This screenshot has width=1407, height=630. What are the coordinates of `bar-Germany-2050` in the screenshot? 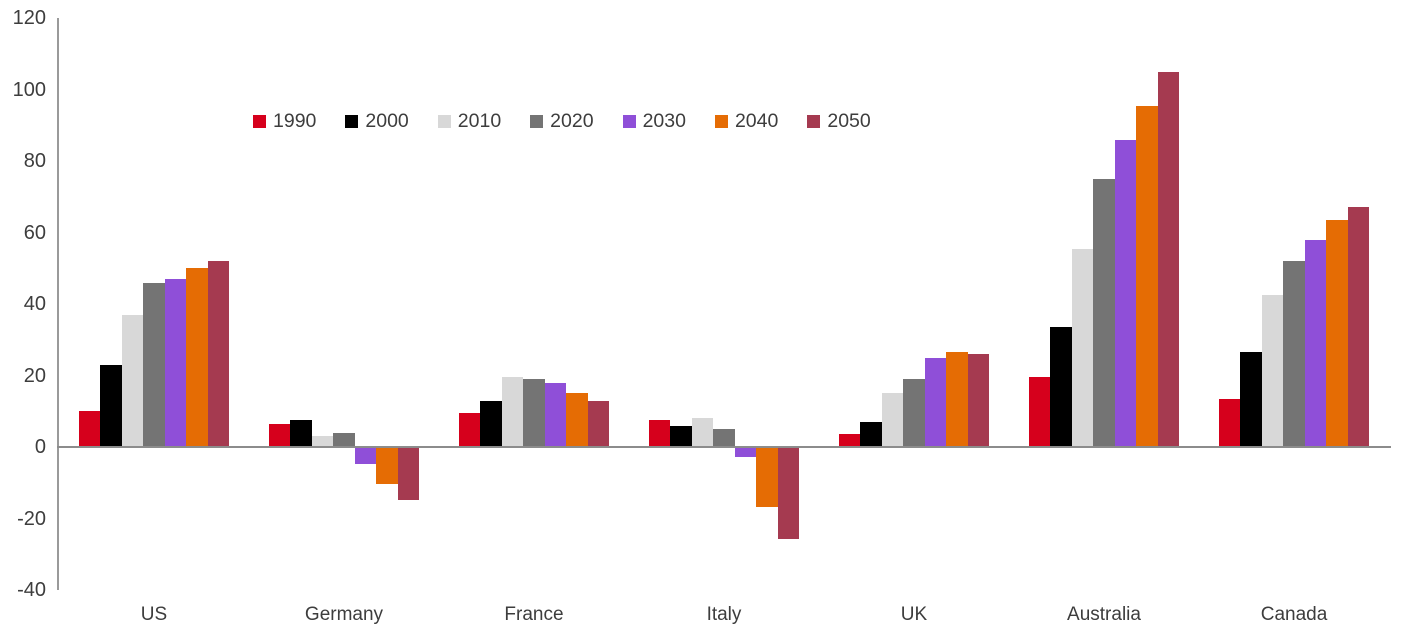 It's located at (408, 474).